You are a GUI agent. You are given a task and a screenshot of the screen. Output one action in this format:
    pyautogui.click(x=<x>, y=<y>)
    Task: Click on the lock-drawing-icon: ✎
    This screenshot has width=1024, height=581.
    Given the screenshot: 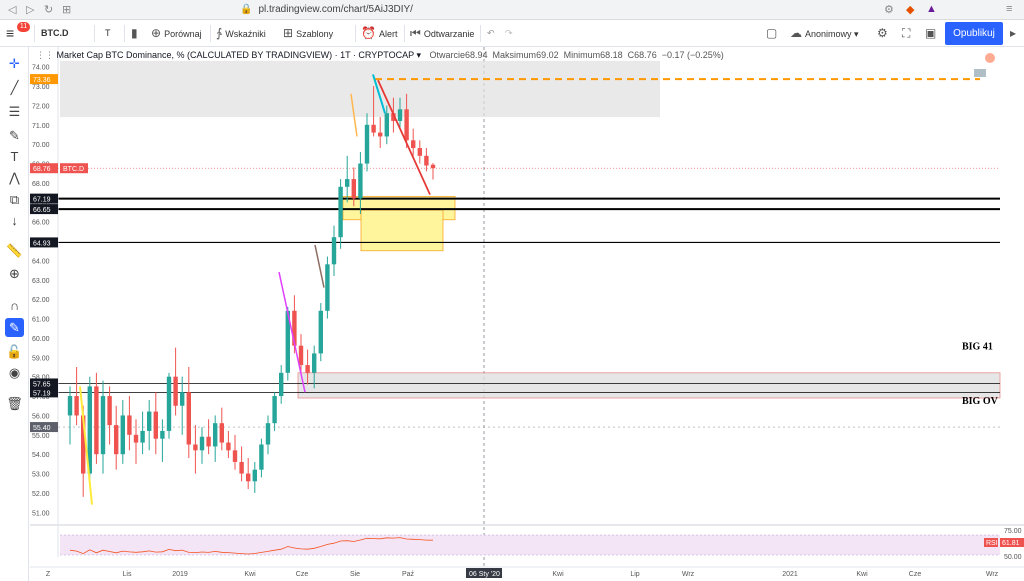 What is the action you would take?
    pyautogui.click(x=14, y=327)
    